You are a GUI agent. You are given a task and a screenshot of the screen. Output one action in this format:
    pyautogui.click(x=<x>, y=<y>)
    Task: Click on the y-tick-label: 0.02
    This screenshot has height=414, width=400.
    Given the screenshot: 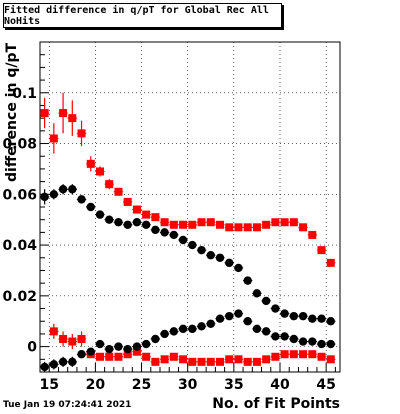 What is the action you would take?
    pyautogui.click(x=19, y=297)
    